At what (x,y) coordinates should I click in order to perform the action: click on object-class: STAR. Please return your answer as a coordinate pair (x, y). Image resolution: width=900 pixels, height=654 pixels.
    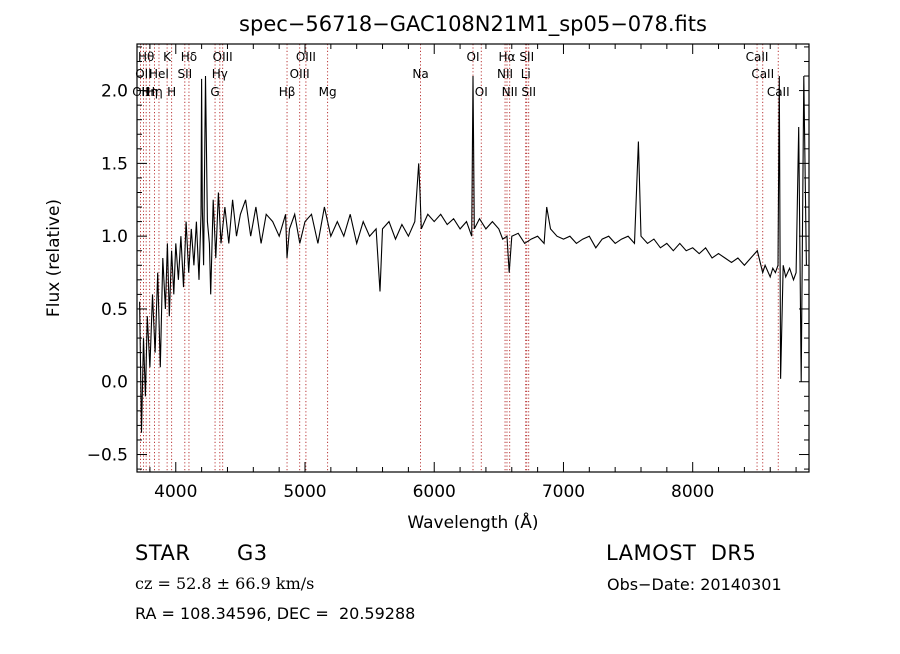
    Looking at the image, I should click on (163, 553).